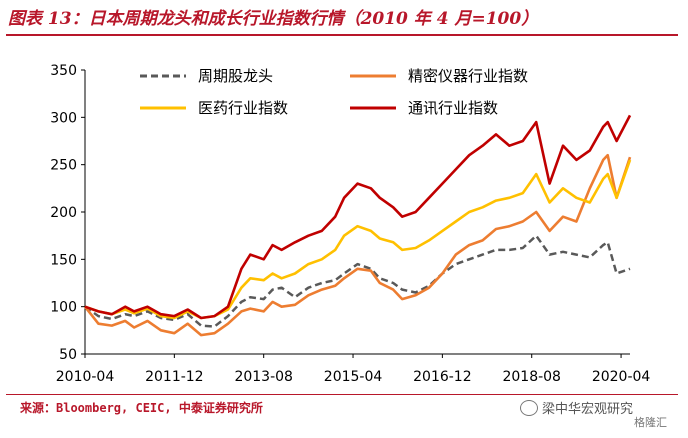 The image size is (688, 438). Describe the element at coordinates (63, 118) in the screenshot. I see `y-tick-label: 300` at that location.